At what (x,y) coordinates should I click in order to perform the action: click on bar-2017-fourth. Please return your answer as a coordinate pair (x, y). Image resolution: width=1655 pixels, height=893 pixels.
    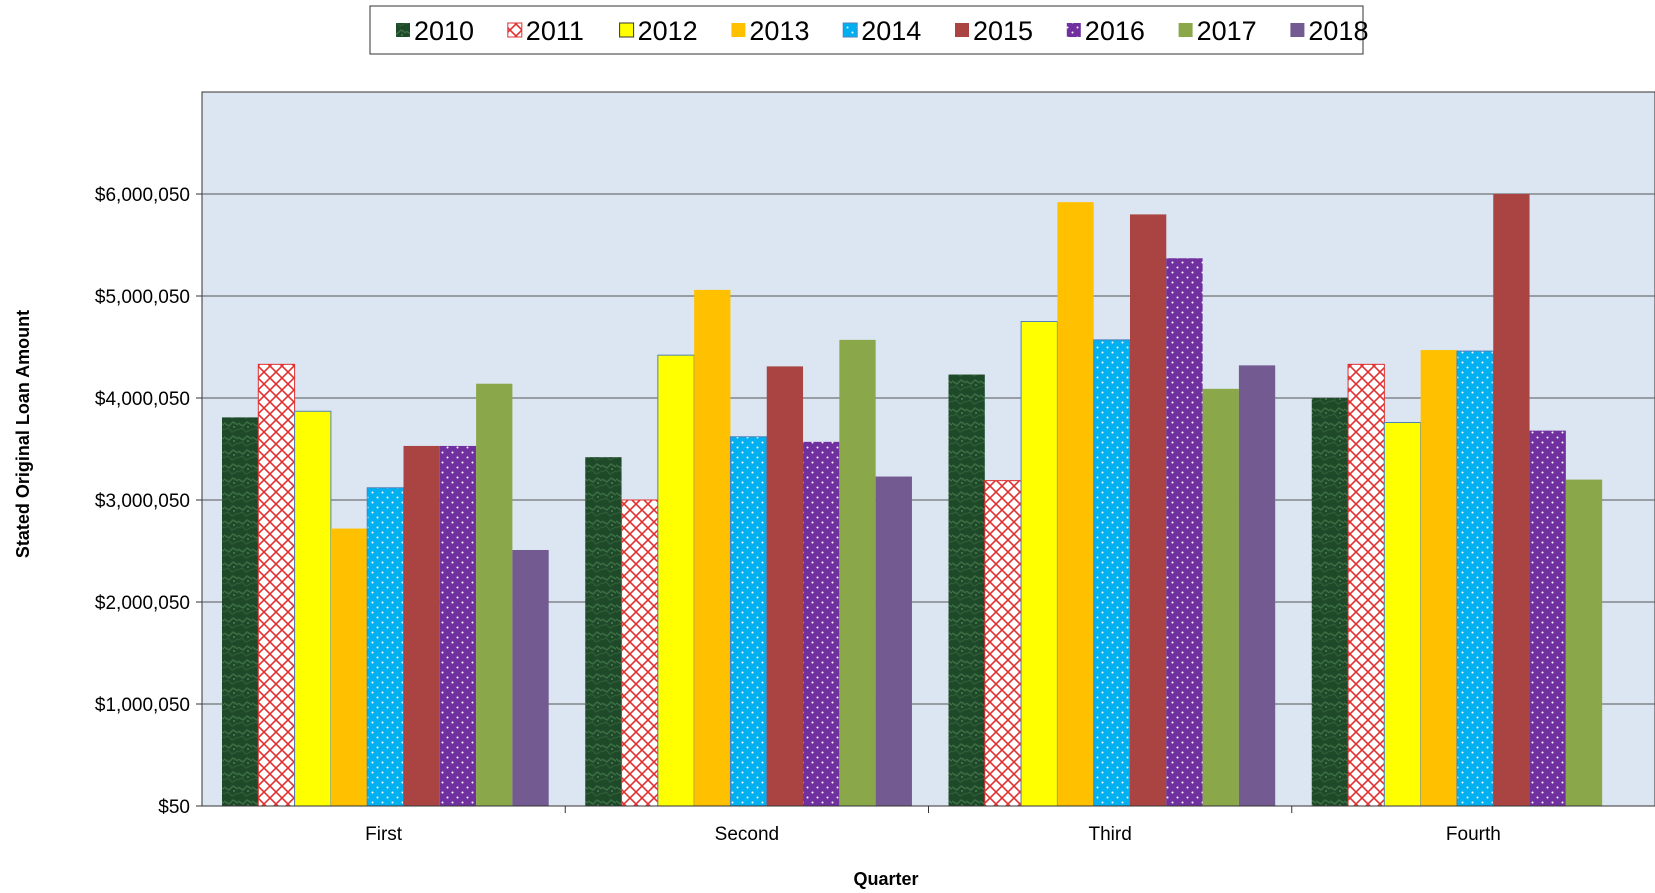
    Looking at the image, I should click on (1584, 642).